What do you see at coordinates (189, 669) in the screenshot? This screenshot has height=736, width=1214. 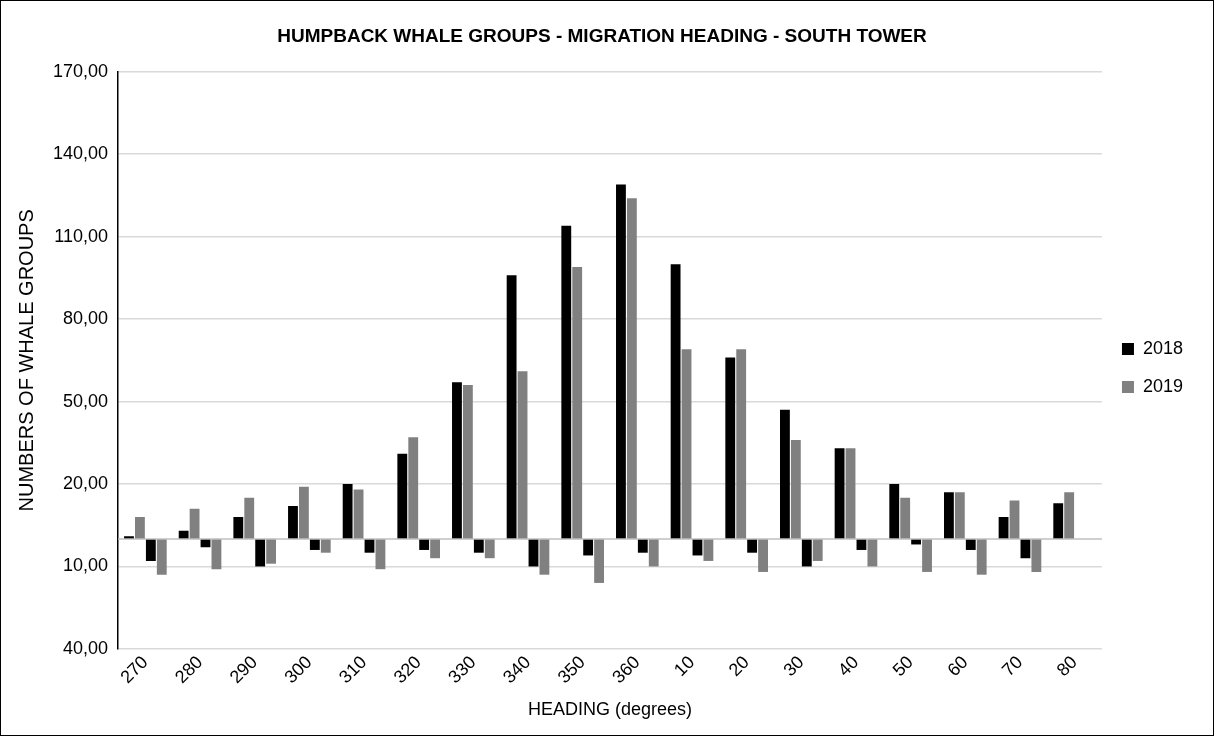 I see `x-tick-label: 280` at bounding box center [189, 669].